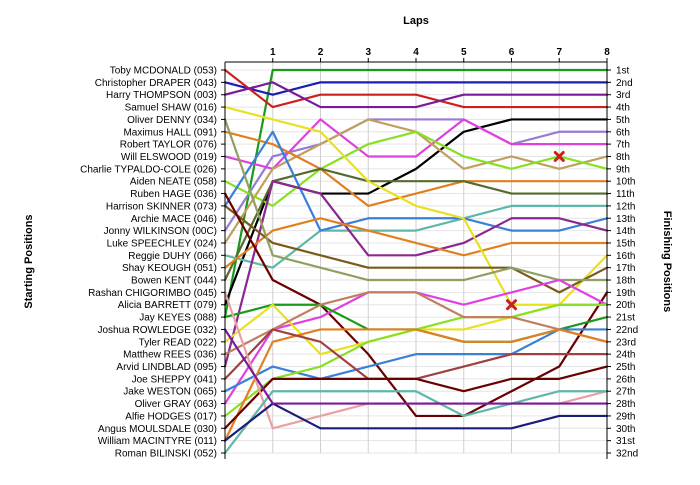 This screenshot has width=700, height=485. Describe the element at coordinates (625, 256) in the screenshot. I see `finishing-position-label: 16th` at that location.